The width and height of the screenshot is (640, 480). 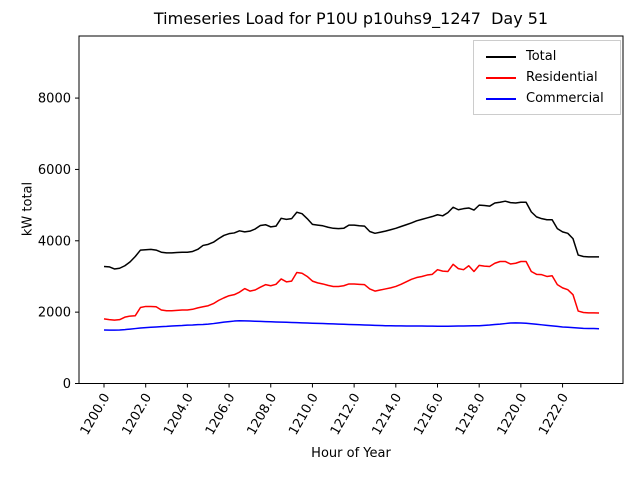 I want to click on legend-label-commercial: Commercial, so click(x=565, y=98).